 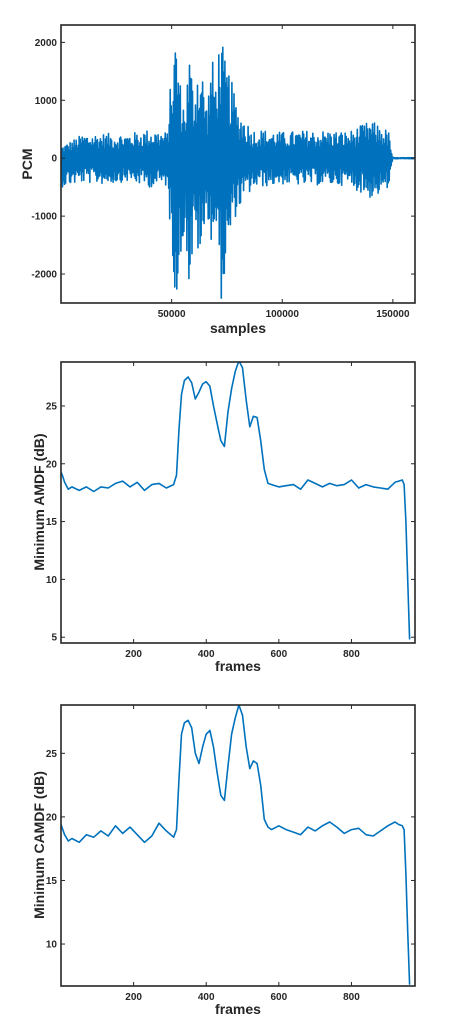 I want to click on camdf-x-axis-label: frames, so click(x=238, y=1009).